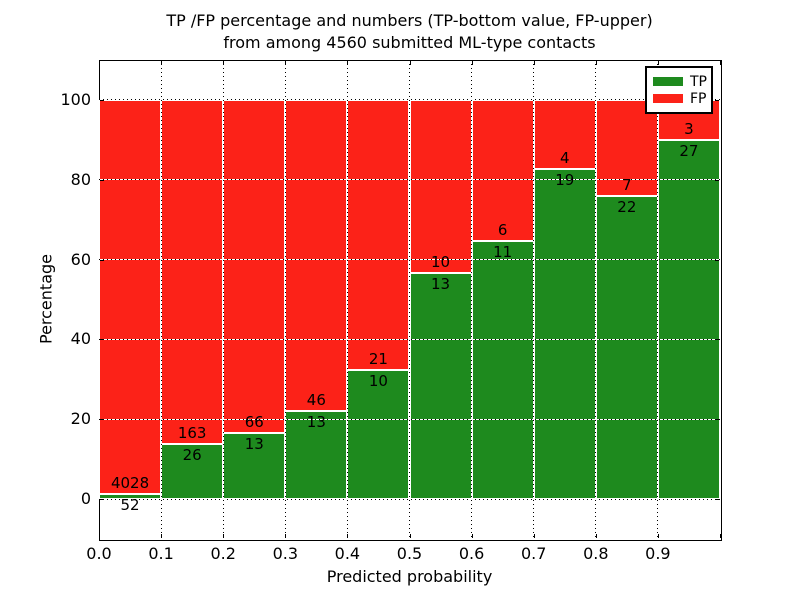  I want to click on x-tick-label: 0.7, so click(533, 553).